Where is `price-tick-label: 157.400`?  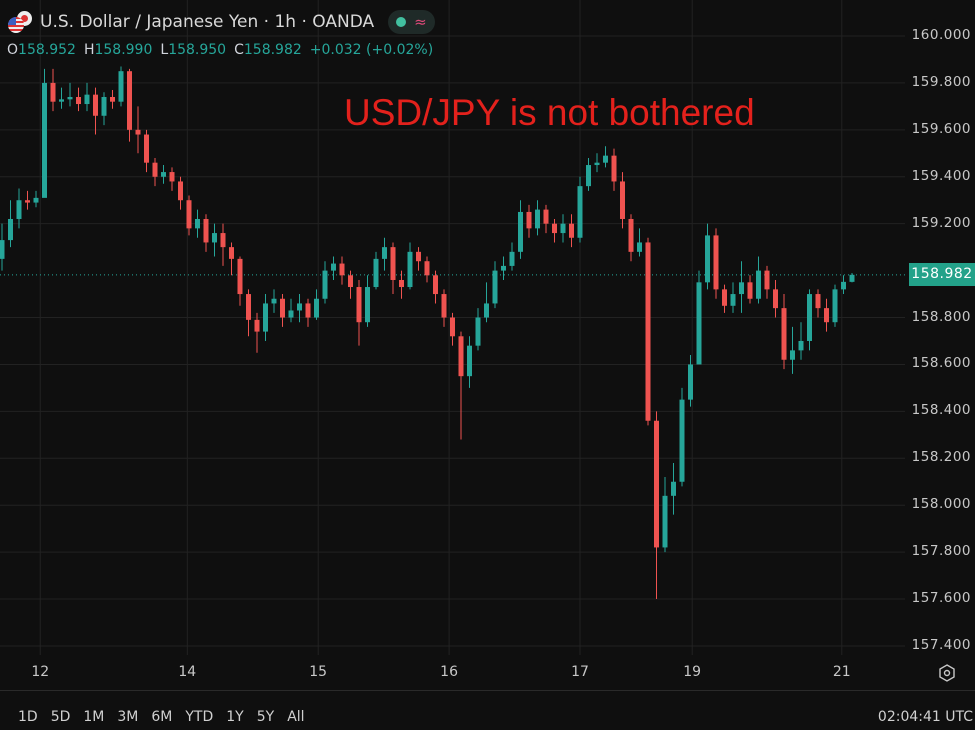 price-tick-label: 157.400 is located at coordinates (941, 644).